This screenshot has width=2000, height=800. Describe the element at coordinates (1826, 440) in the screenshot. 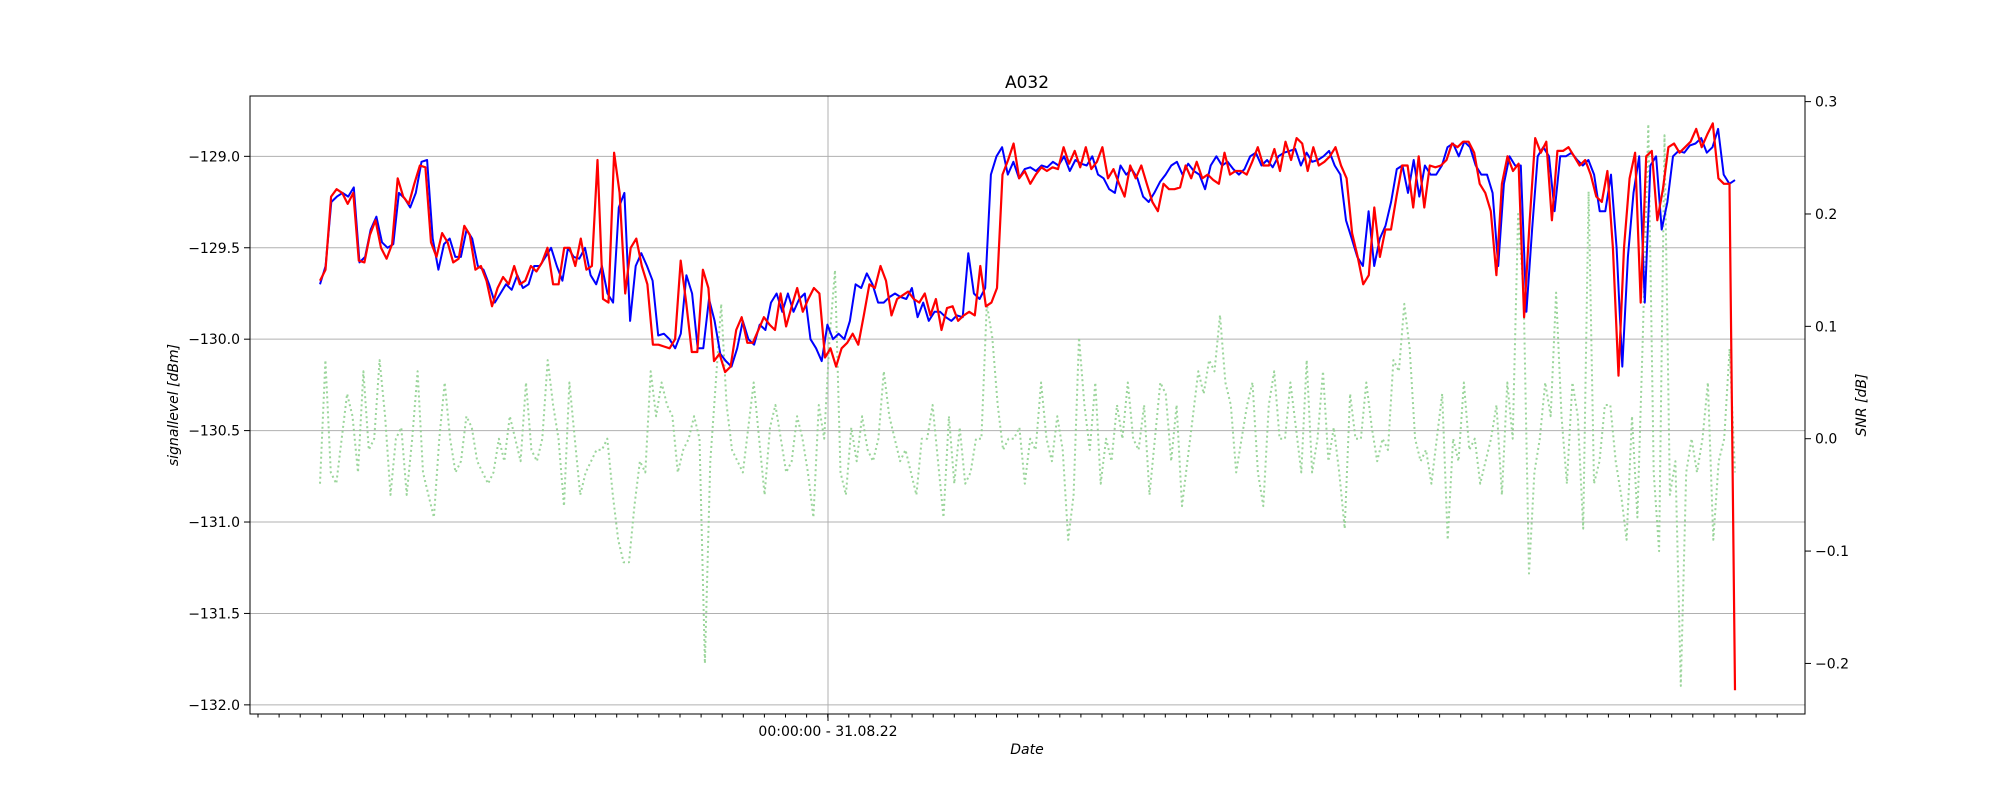

I see `y-right-tick-label: 0.0` at that location.